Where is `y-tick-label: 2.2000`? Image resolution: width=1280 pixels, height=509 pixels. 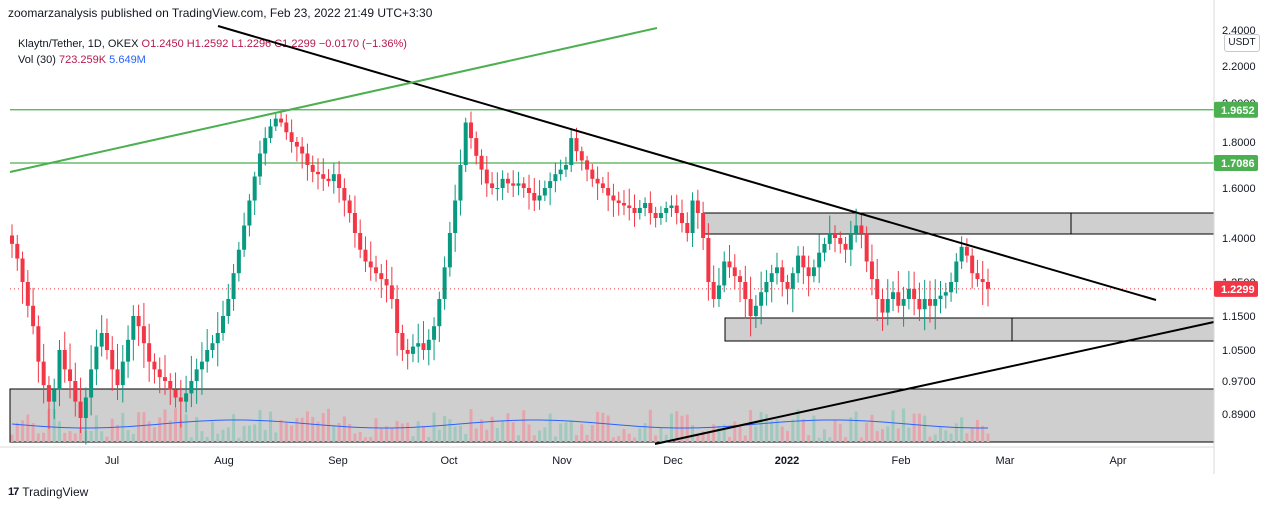 y-tick-label: 2.2000 is located at coordinates (1239, 67).